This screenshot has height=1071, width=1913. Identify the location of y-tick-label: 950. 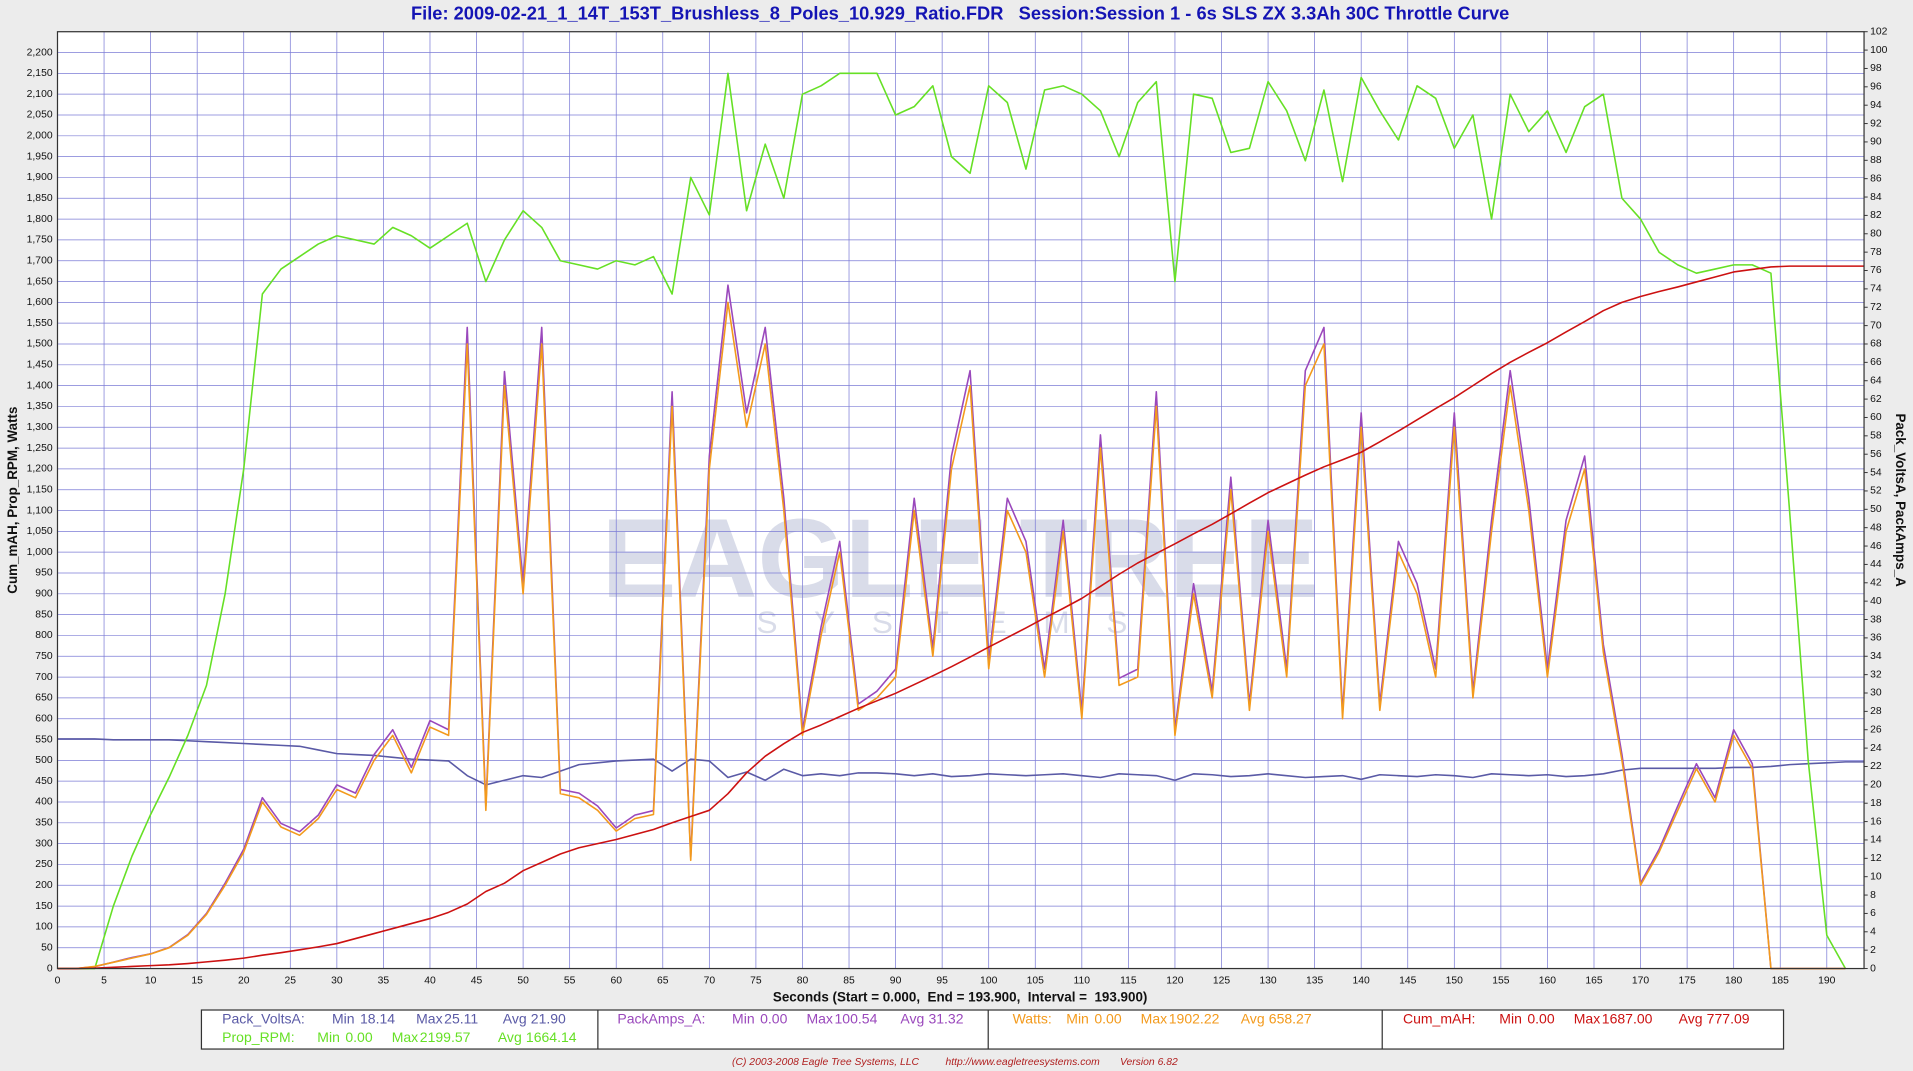
(44, 573).